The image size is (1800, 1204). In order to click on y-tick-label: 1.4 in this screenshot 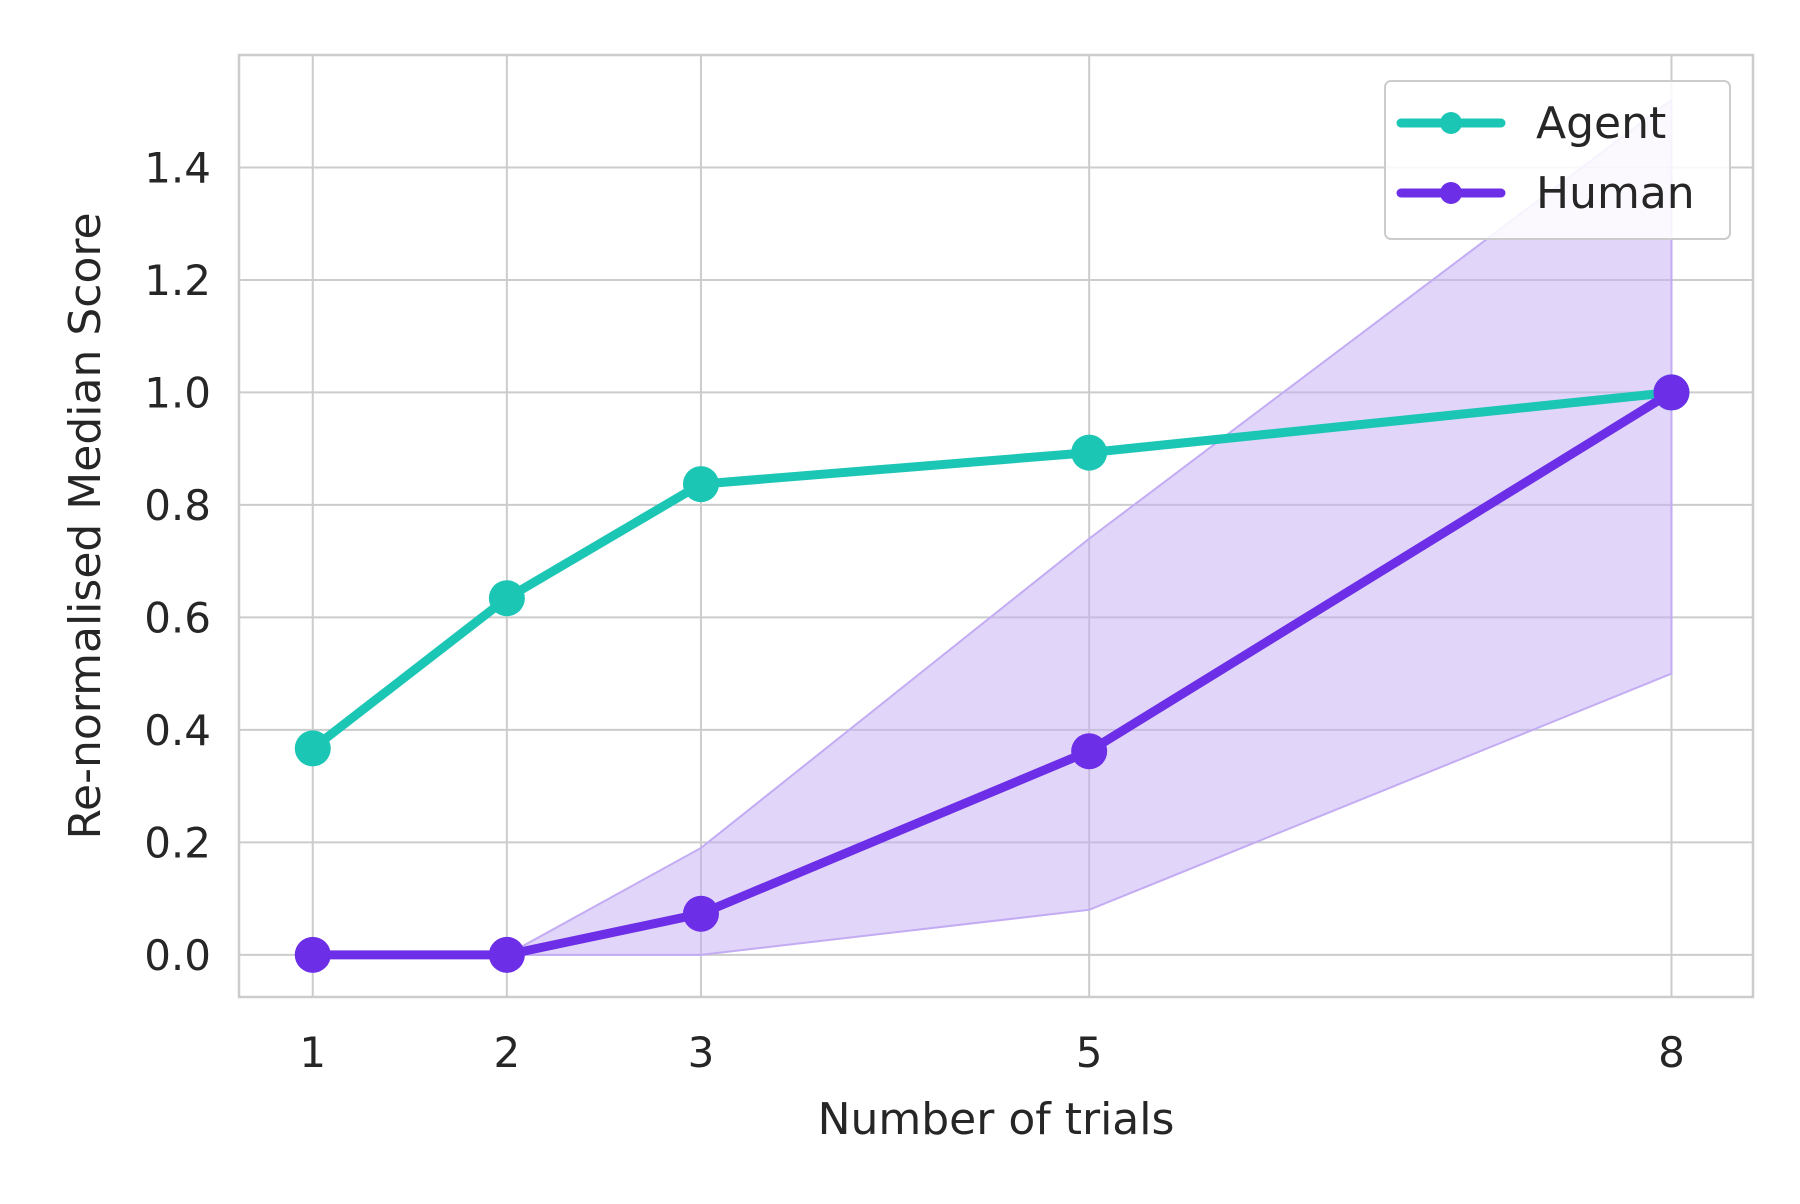, I will do `click(177, 167)`.